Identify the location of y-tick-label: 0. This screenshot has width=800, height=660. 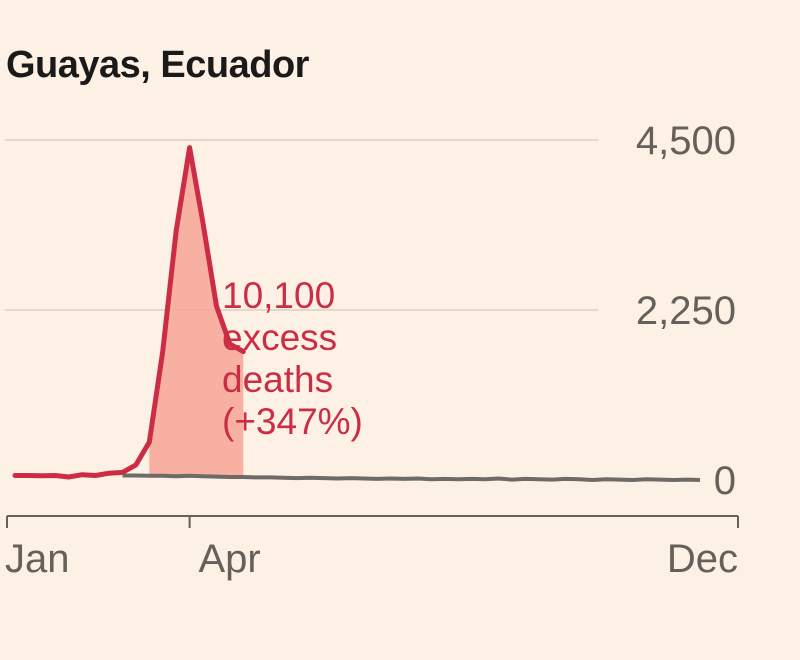
(725, 481).